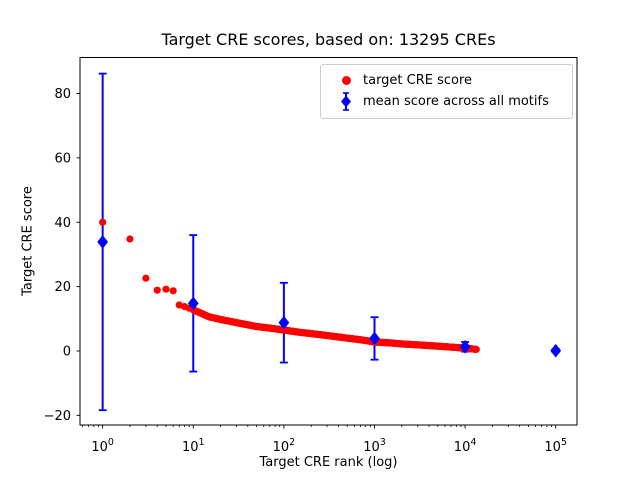  What do you see at coordinates (555, 446) in the screenshot?
I see `x-tick-label: 10⁵` at bounding box center [555, 446].